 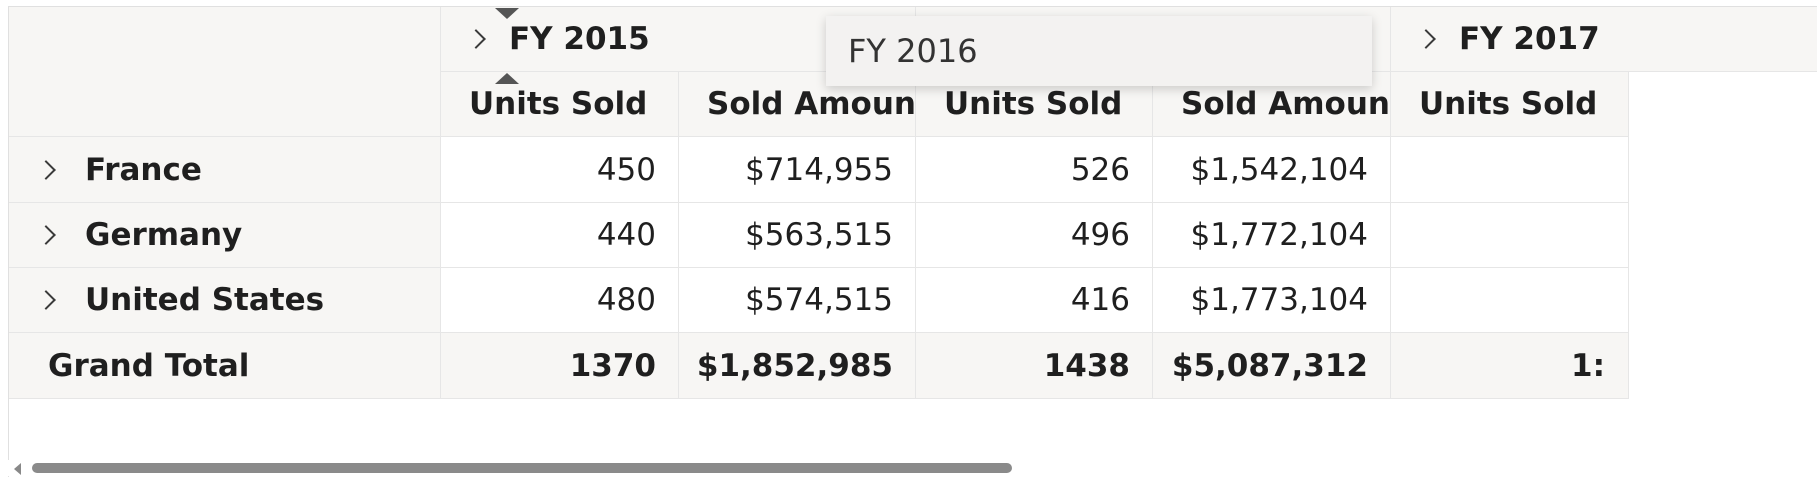 I want to click on grand-total-label: Grand Total, so click(x=225, y=366).